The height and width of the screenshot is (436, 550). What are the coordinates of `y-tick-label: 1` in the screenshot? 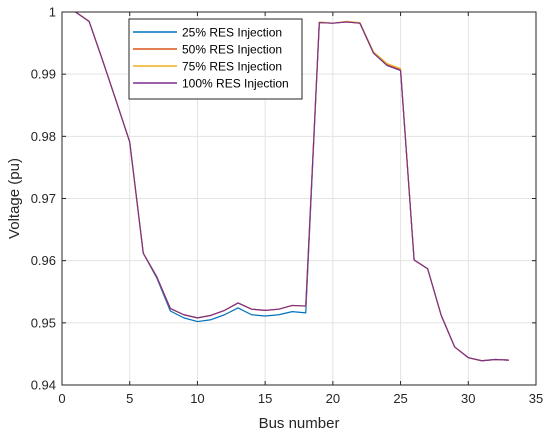 It's located at (52, 12).